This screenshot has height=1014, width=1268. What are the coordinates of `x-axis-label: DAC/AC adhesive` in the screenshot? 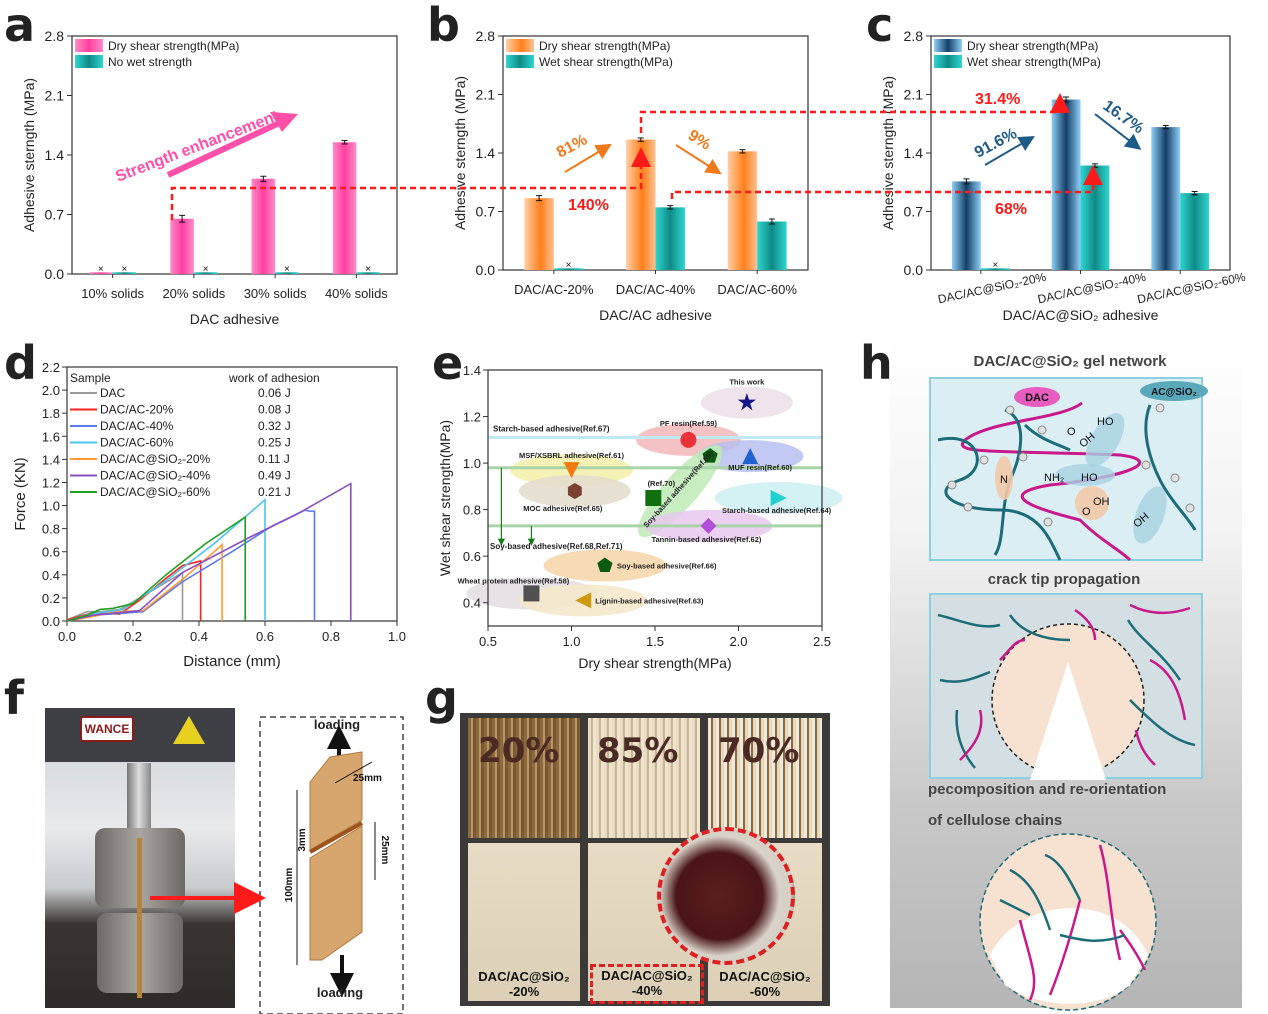 It's located at (655, 315).